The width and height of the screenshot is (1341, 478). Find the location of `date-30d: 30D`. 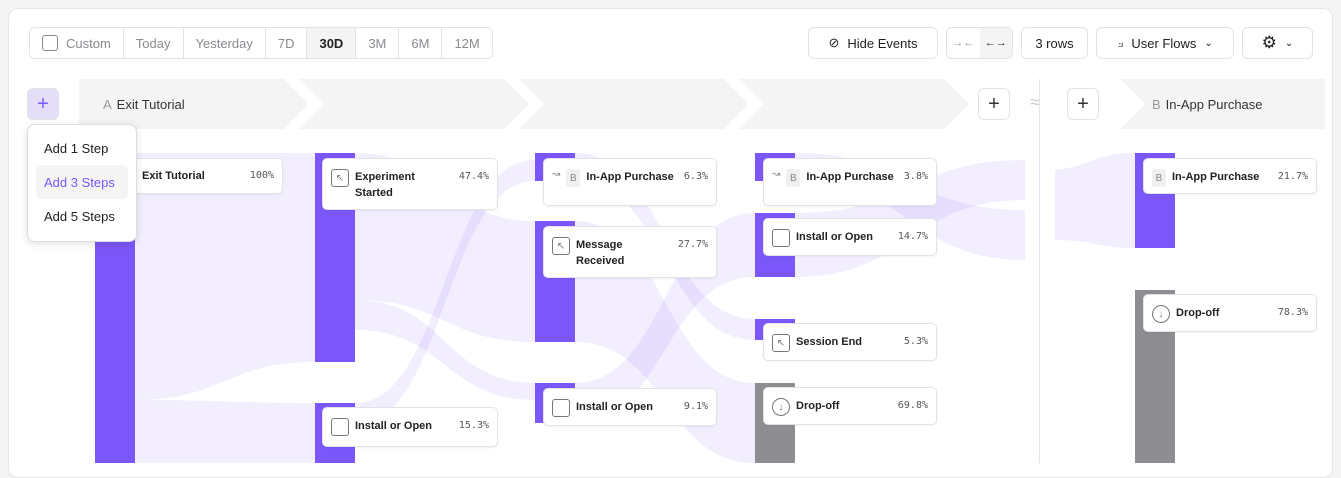

date-30d: 30D is located at coordinates (332, 43).